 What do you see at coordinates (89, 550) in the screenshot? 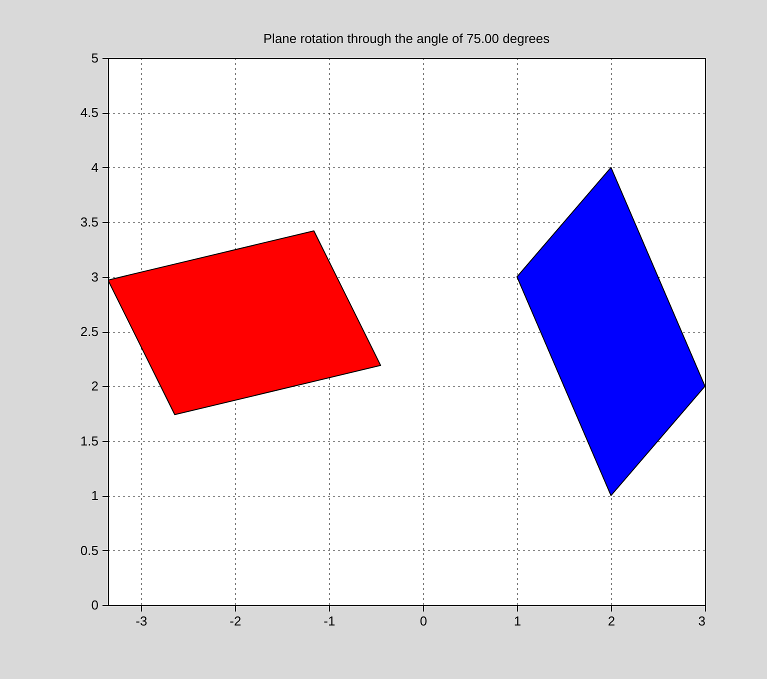
I see `y-tick-label: 0.5` at bounding box center [89, 550].